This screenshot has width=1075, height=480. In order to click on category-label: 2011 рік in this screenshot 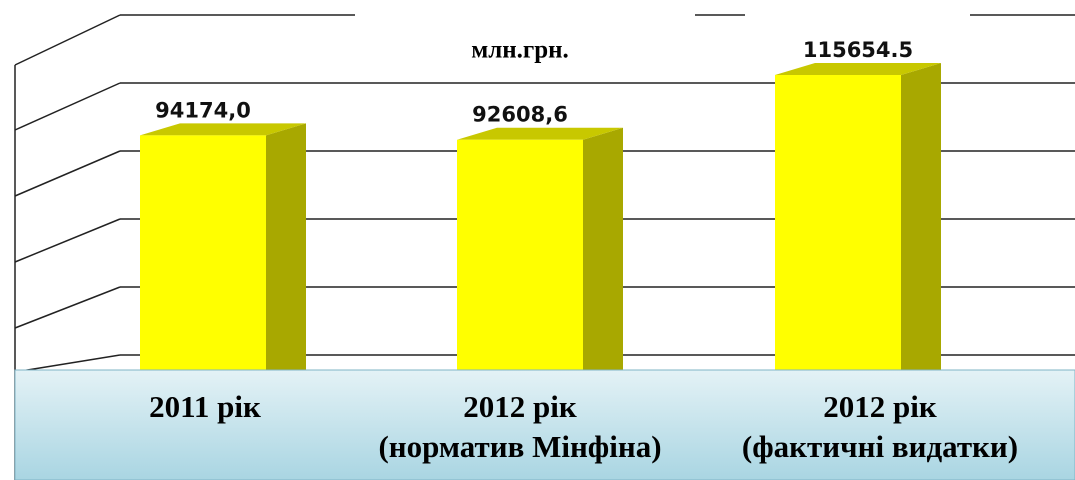, I will do `click(205, 406)`.